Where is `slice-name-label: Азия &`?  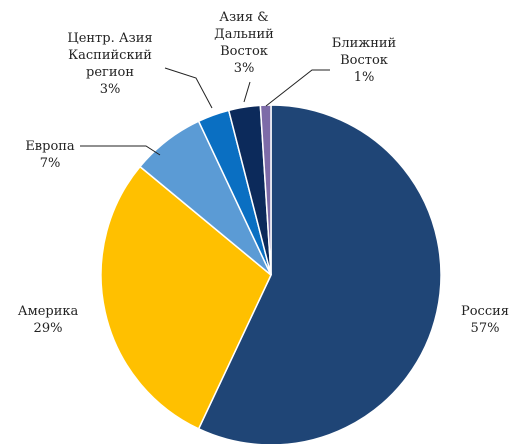 slice-name-label: Азия & is located at coordinates (244, 17).